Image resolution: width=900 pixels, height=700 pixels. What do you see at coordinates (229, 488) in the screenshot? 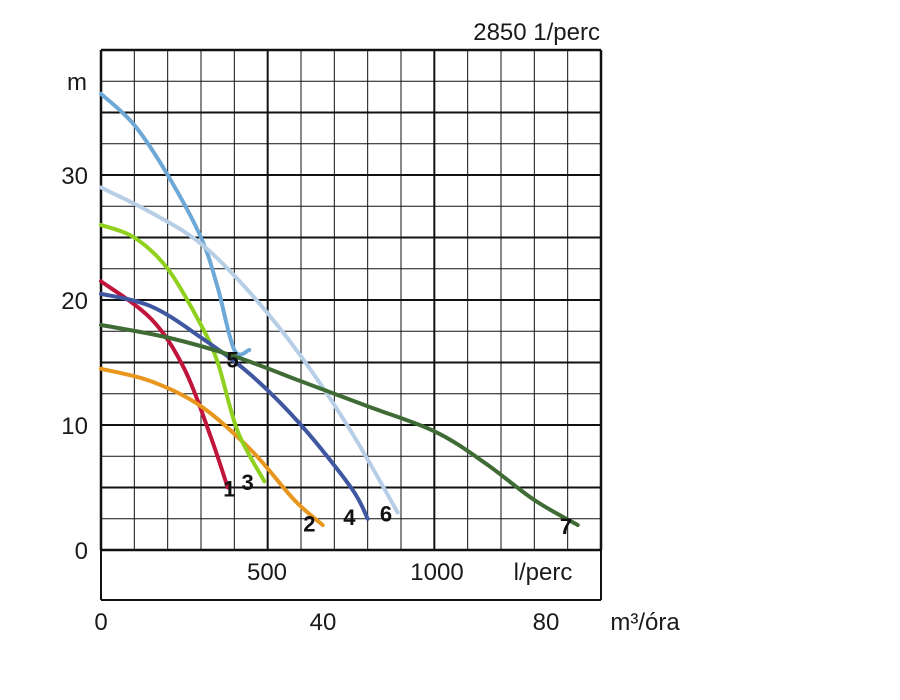
I see `curve-label-1: 1` at bounding box center [229, 488].